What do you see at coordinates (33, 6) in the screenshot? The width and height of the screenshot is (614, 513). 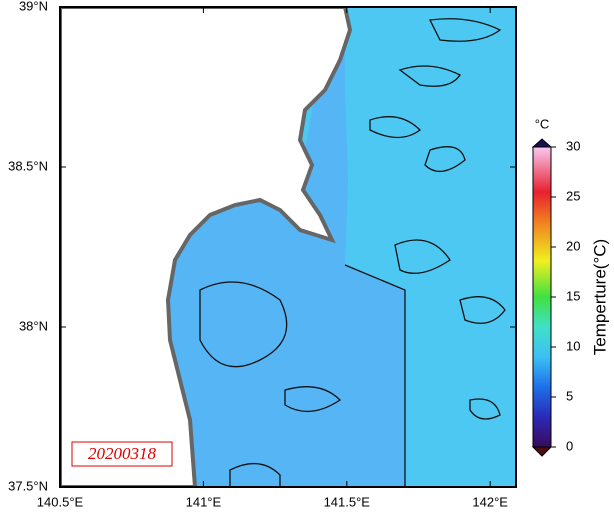 I see `y-tick-label: 39°N` at bounding box center [33, 6].